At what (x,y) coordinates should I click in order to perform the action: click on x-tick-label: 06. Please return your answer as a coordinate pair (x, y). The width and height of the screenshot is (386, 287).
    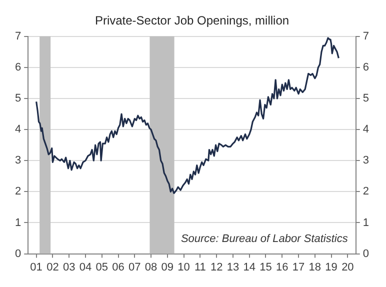
    Looking at the image, I should click on (118, 267).